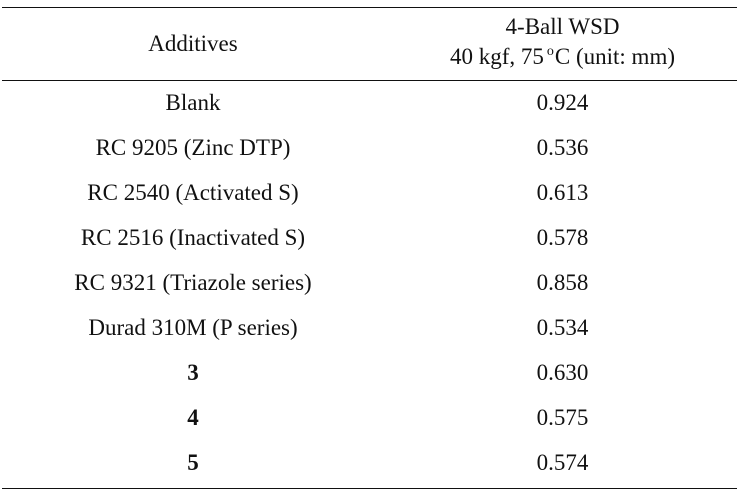  I want to click on table-row: Blank 0.924, so click(369, 102).